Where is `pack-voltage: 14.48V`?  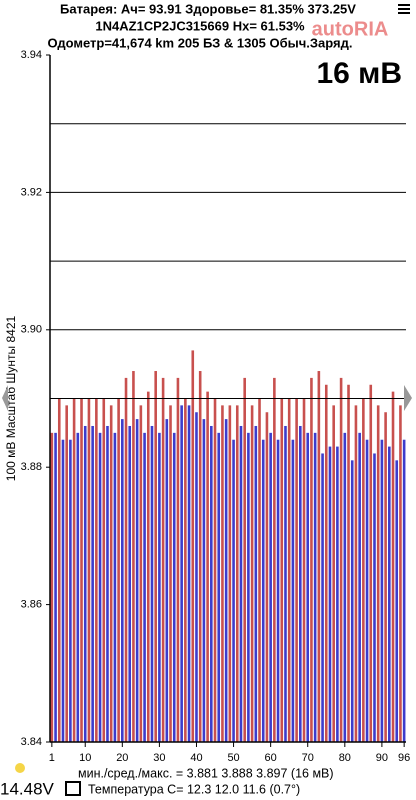 pack-voltage: 14.48V is located at coordinates (27, 788).